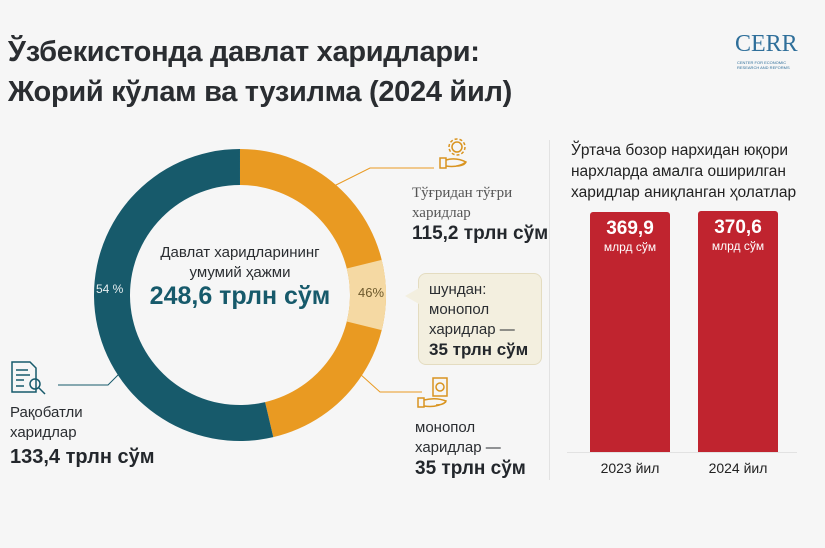 The height and width of the screenshot is (548, 825). I want to click on donut-center-label: Давлат харидларининг умумий ҳажми, so click(240, 262).